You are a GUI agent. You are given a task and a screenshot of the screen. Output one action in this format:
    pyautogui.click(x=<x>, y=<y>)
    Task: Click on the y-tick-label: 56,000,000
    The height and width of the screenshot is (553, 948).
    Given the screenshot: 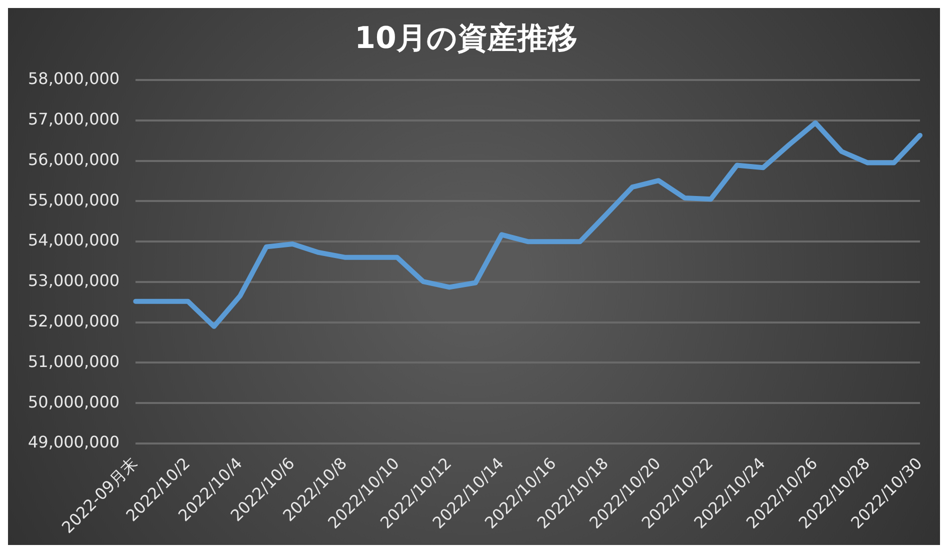 What is the action you would take?
    pyautogui.click(x=74, y=159)
    